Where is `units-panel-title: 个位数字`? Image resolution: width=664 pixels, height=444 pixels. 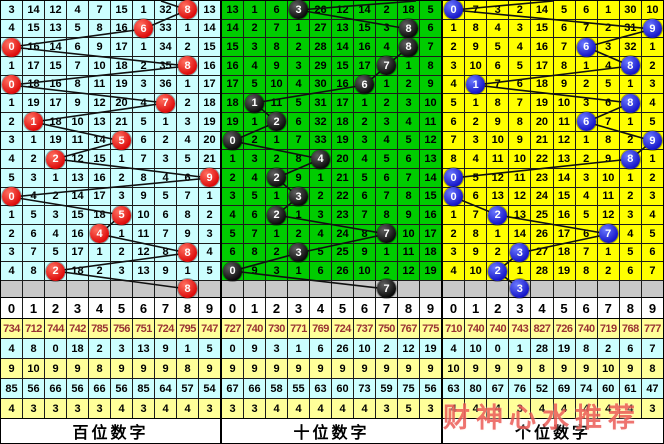
units-panel-title: 个位数字 is located at coordinates (553, 431).